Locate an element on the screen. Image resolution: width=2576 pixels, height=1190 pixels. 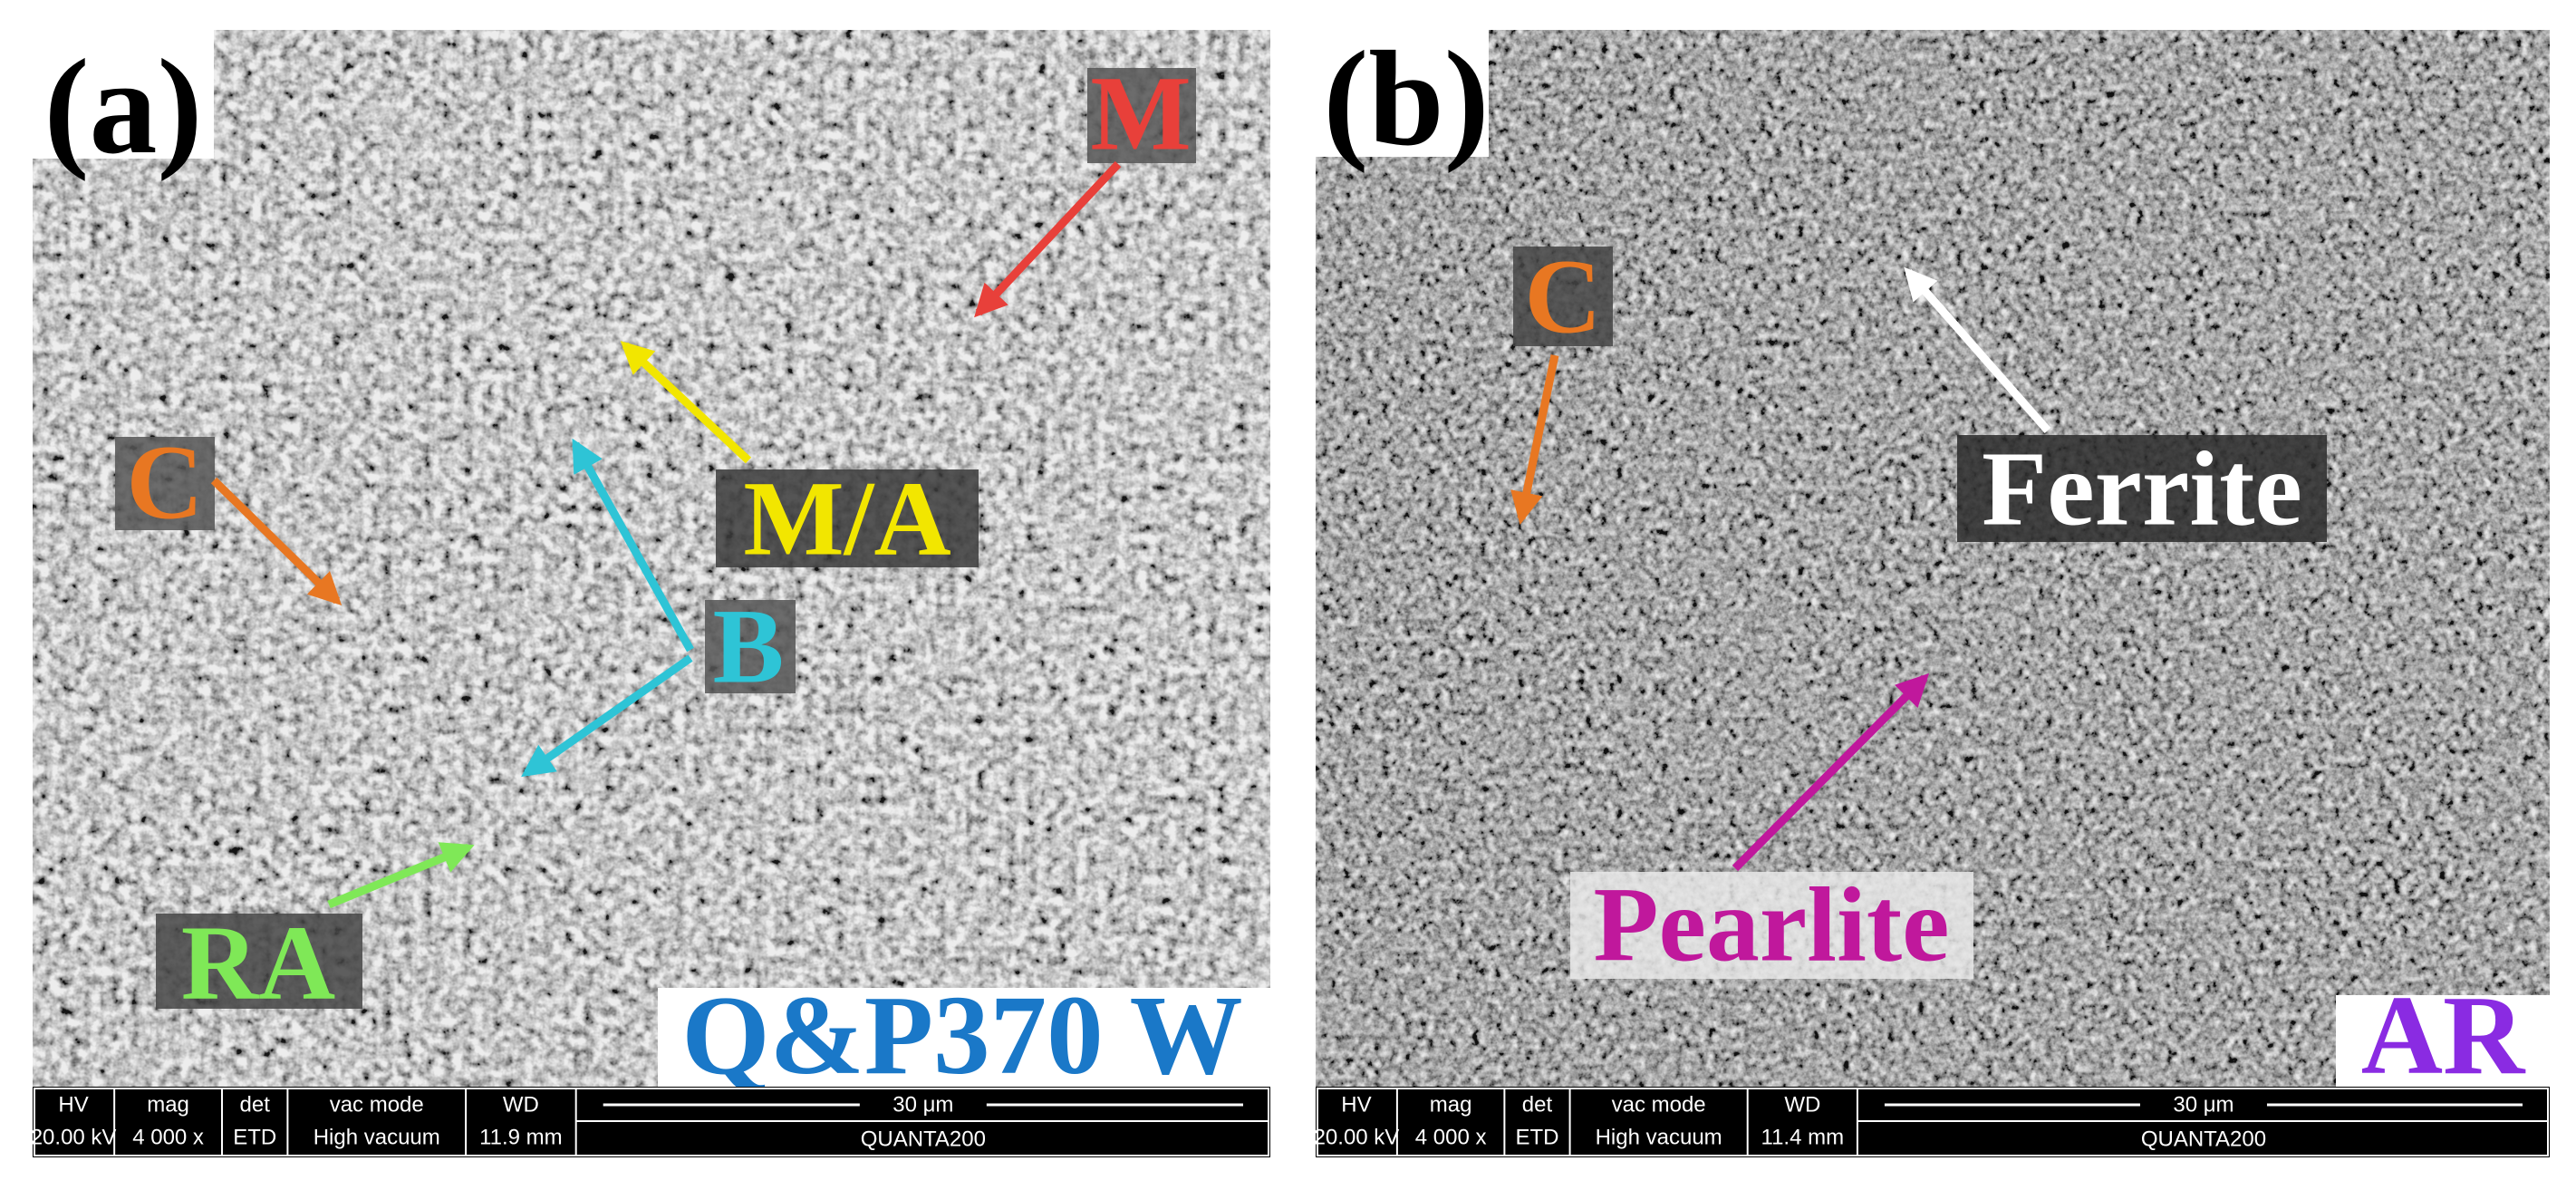
panel-label: (b) is located at coordinates (1406, 99).